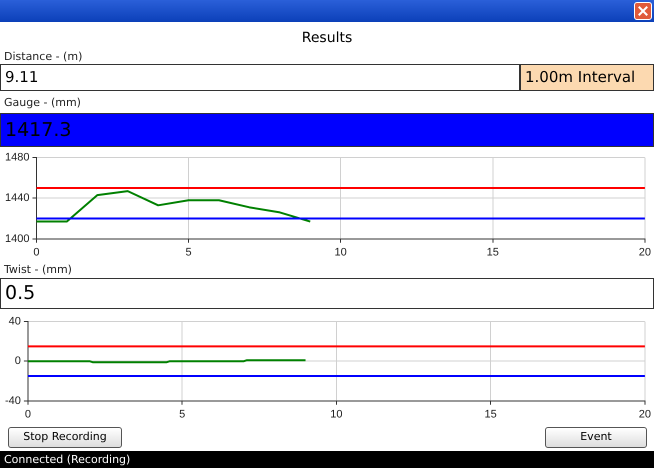  Describe the element at coordinates (327, 130) in the screenshot. I see `text: 1417.3` at that location.